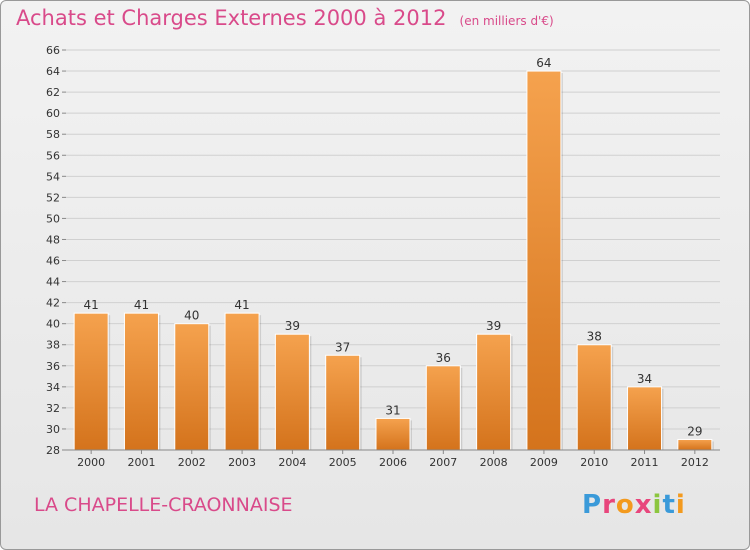  Describe the element at coordinates (53, 134) in the screenshot. I see `y-tick-label: 58` at that location.